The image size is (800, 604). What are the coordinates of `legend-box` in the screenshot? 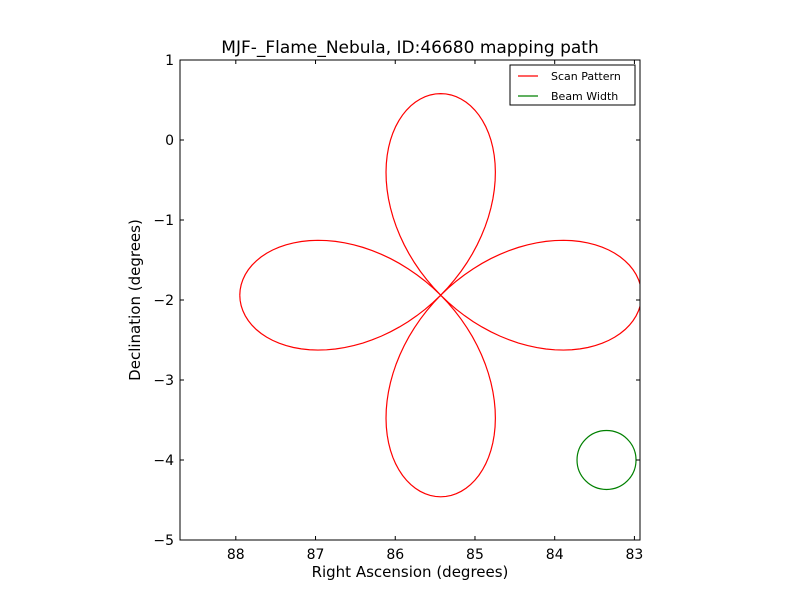 It's located at (572, 85).